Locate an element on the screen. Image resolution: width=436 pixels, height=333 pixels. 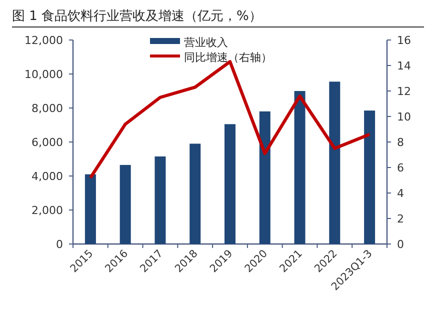
y2-tick-label: 0 is located at coordinates (400, 244).